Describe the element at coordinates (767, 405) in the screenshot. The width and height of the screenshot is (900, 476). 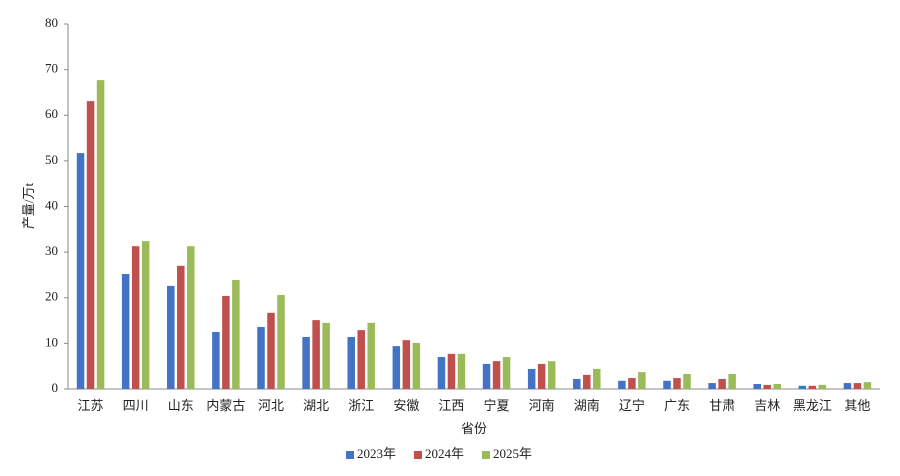
I see `x-tick-label: 吉林` at that location.